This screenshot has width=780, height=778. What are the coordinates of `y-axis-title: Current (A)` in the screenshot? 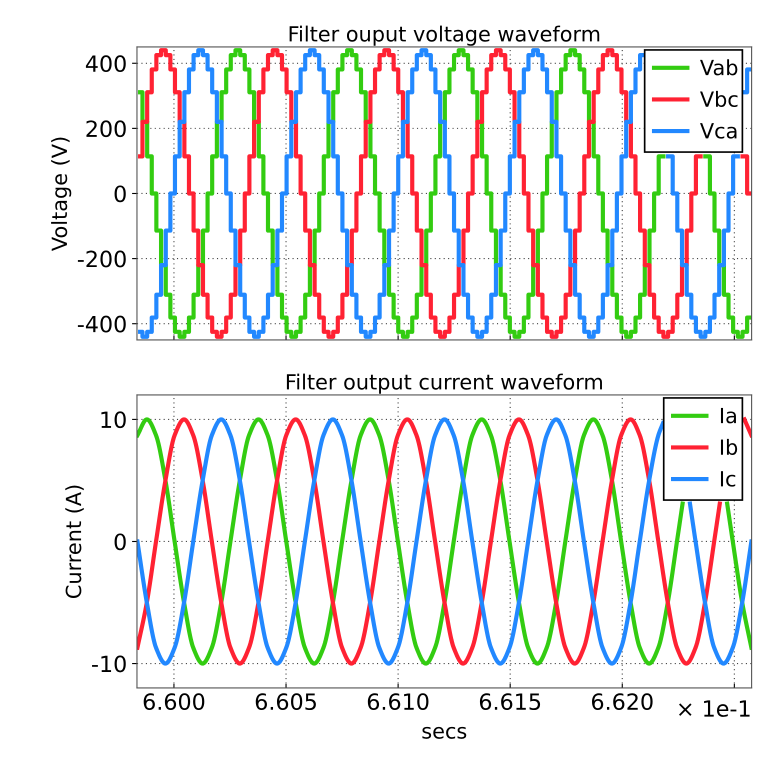 It's located at (74, 542).